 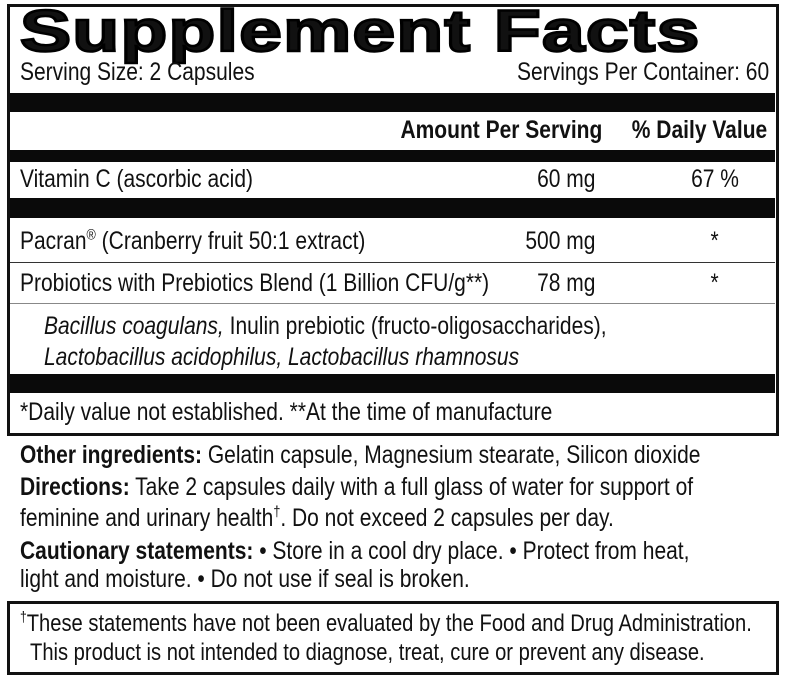 What do you see at coordinates (392, 156) in the screenshot?
I see `divider` at bounding box center [392, 156].